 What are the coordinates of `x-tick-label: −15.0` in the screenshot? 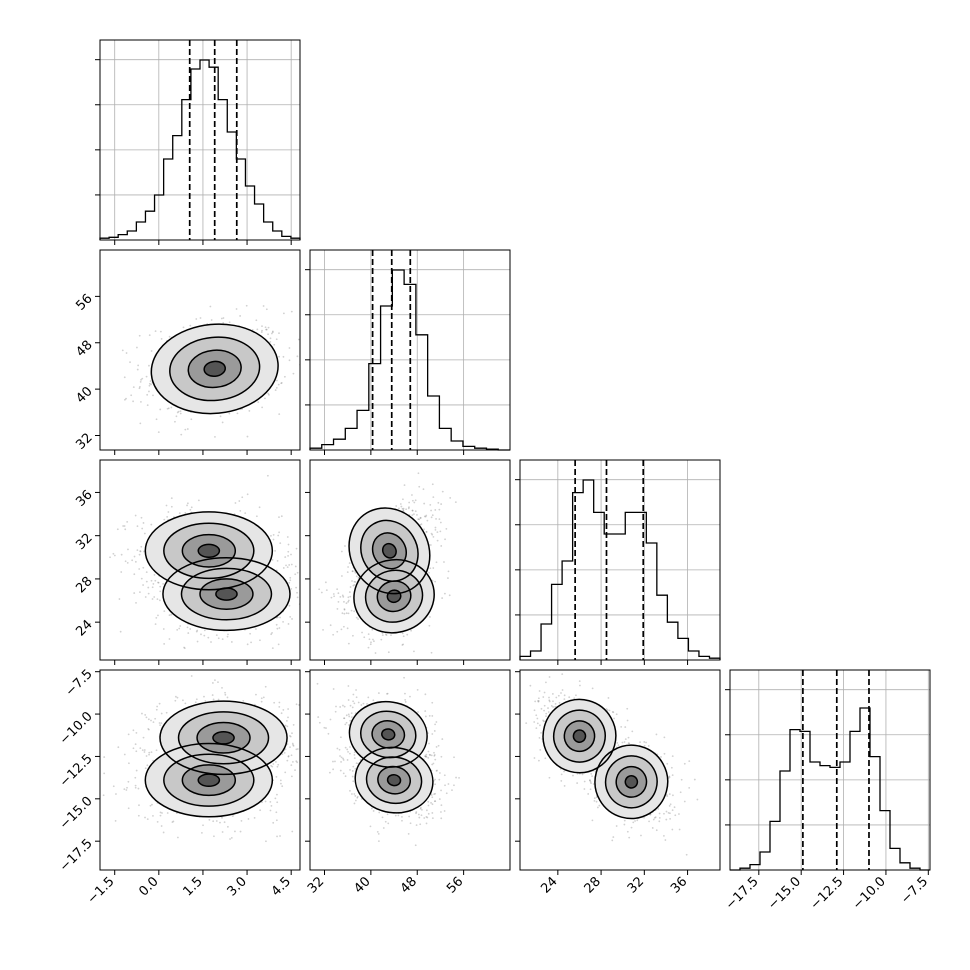 It's located at (784, 893).